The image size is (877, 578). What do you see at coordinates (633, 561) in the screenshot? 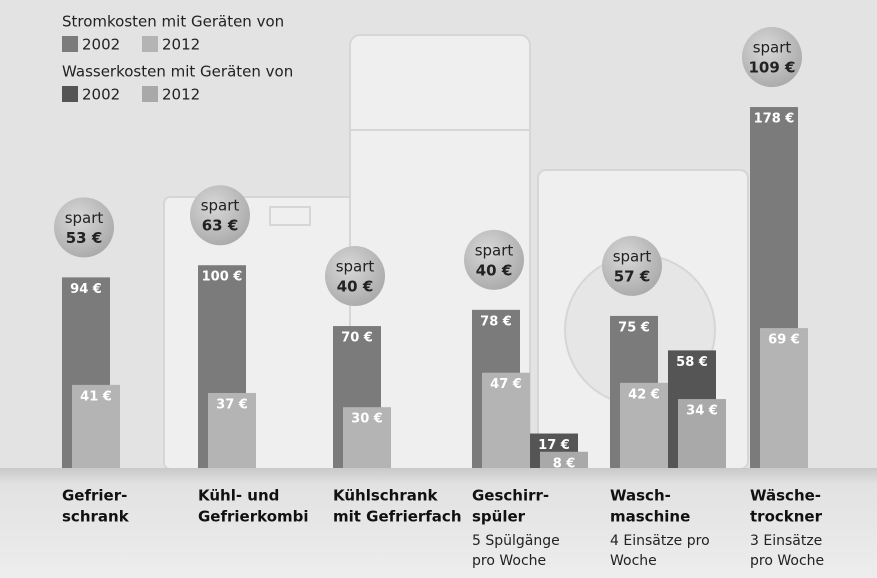
I see `category-note: Woche` at bounding box center [633, 561].